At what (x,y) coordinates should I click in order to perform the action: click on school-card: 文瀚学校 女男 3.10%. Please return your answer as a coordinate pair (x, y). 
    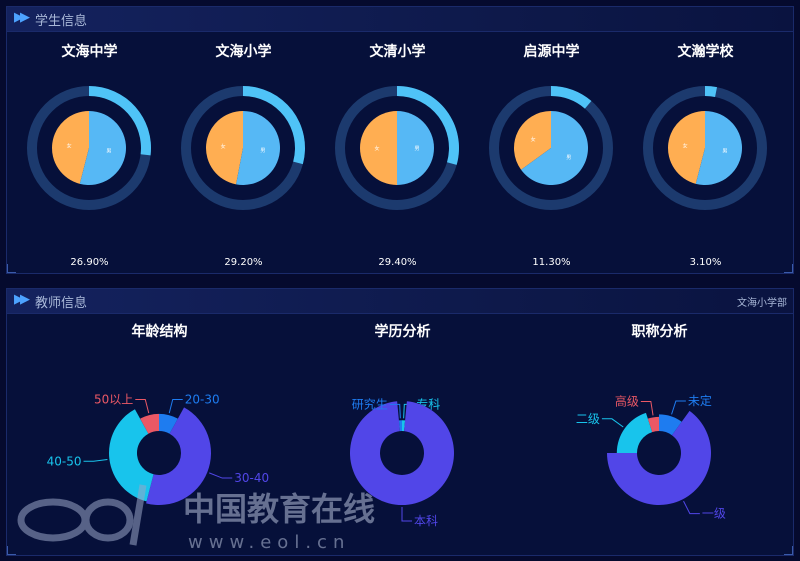
    Looking at the image, I should click on (705, 151).